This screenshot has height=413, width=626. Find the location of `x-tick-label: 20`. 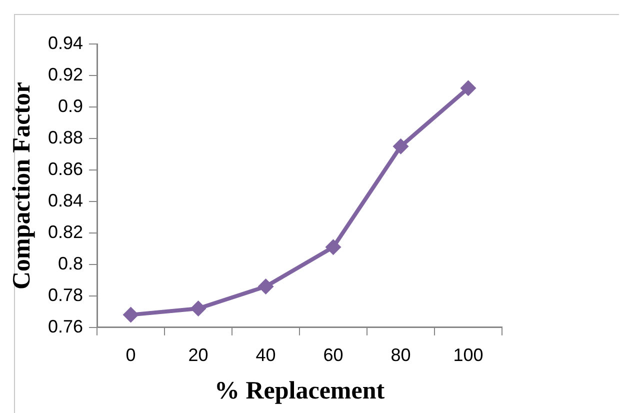

x-tick-label: 20 is located at coordinates (198, 355).